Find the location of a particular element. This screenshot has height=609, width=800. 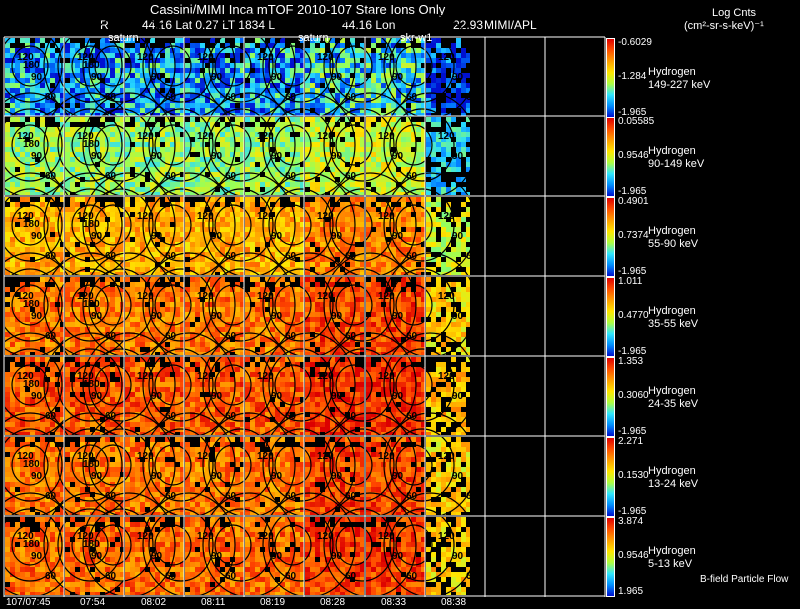

time-tick-label: 107/07:45 is located at coordinates (28, 602).